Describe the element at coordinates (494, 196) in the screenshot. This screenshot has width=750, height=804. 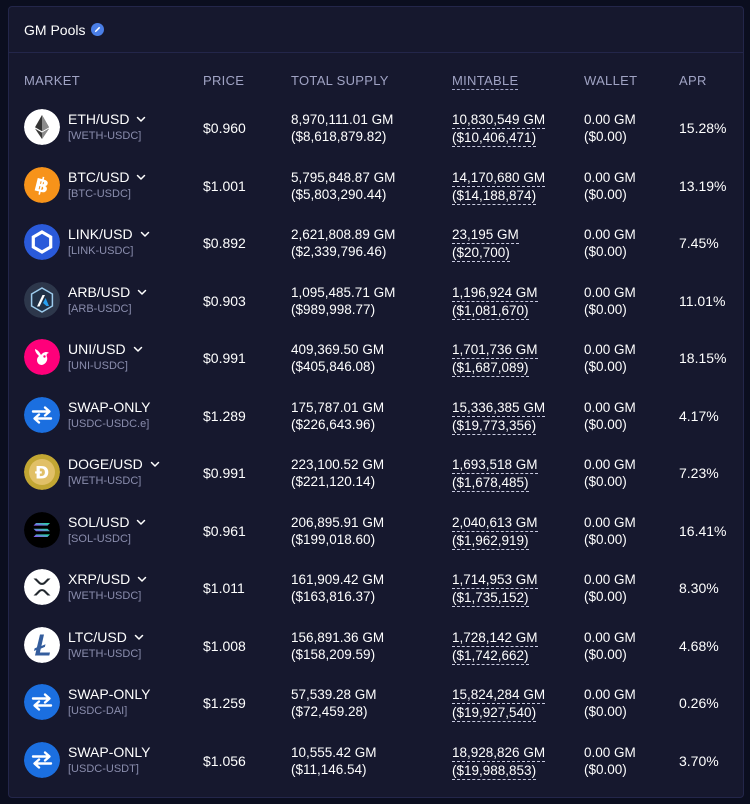
I see `mintable-usd: ($14,188,874)` at that location.